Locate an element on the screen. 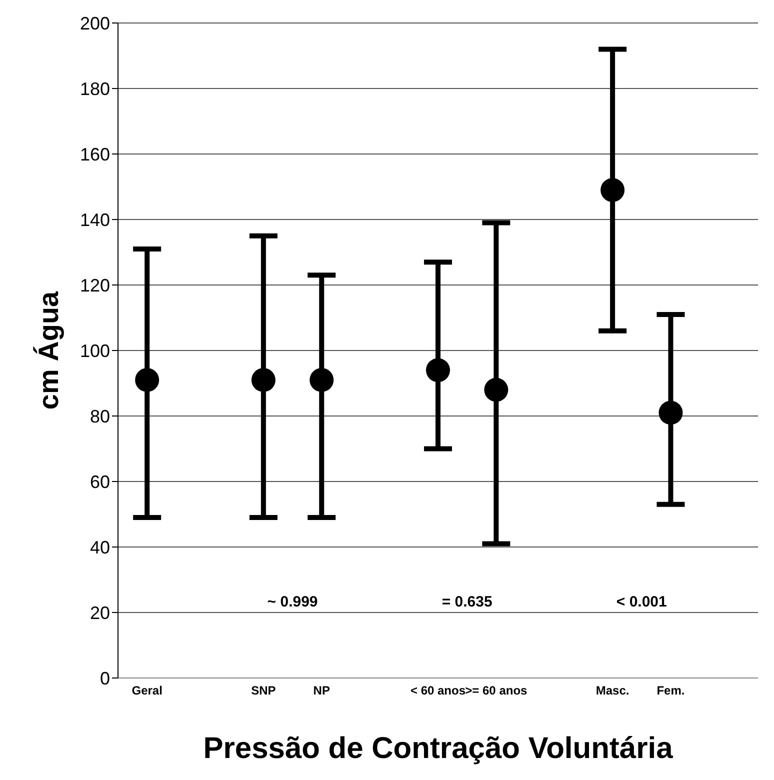 This screenshot has width=774, height=780. y-tick-label: 100 is located at coordinates (95, 350).